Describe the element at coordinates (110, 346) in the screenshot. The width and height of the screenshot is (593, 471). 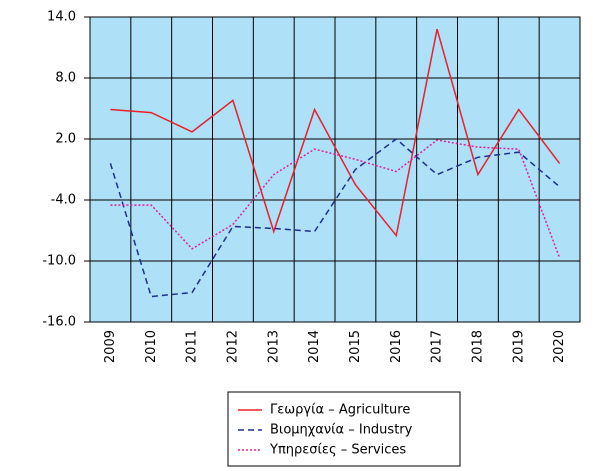
I see `x-tick-label: 2009` at that location.